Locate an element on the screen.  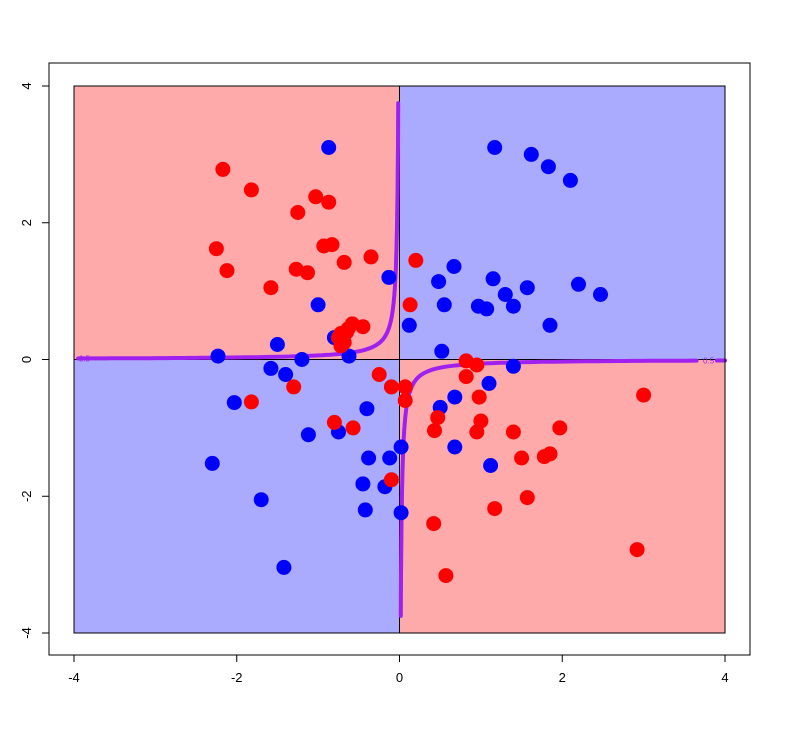
x-tick-label: 4 is located at coordinates (724, 677).